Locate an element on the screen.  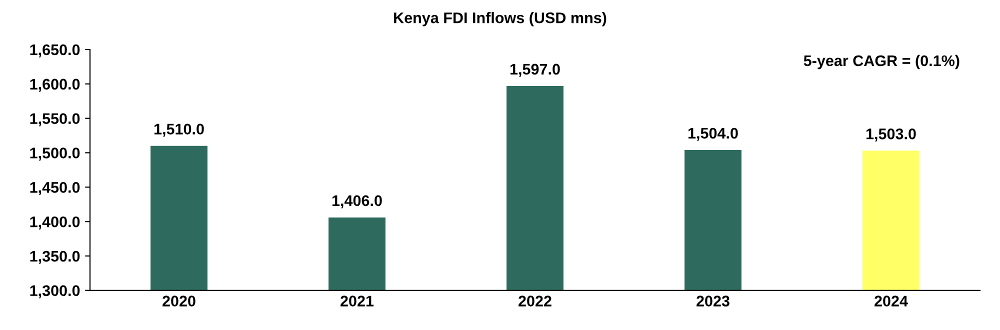
data-label: 1,406.0 is located at coordinates (357, 201).